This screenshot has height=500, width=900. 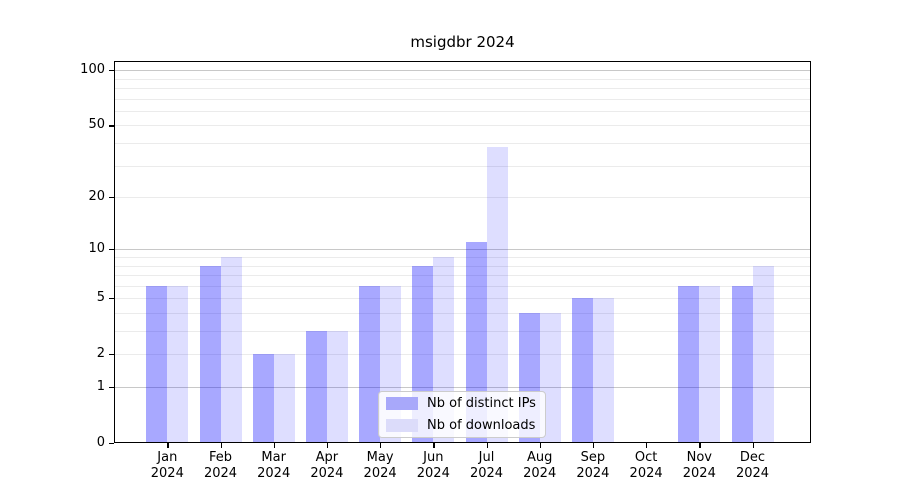 What do you see at coordinates (178, 364) in the screenshot?
I see `bar-downloads-jan-2024` at bounding box center [178, 364].